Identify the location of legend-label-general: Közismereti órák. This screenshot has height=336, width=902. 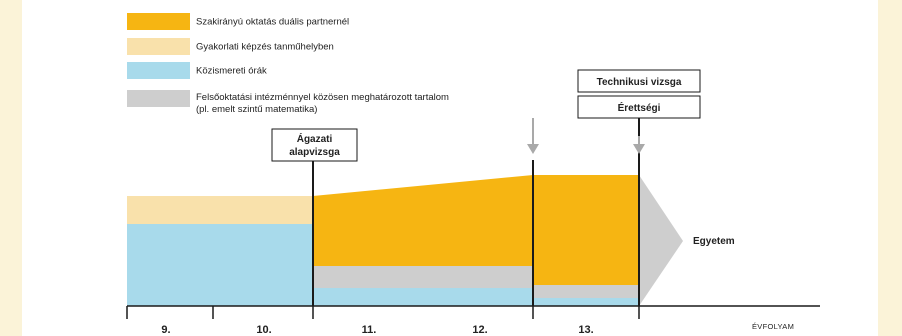
(231, 71).